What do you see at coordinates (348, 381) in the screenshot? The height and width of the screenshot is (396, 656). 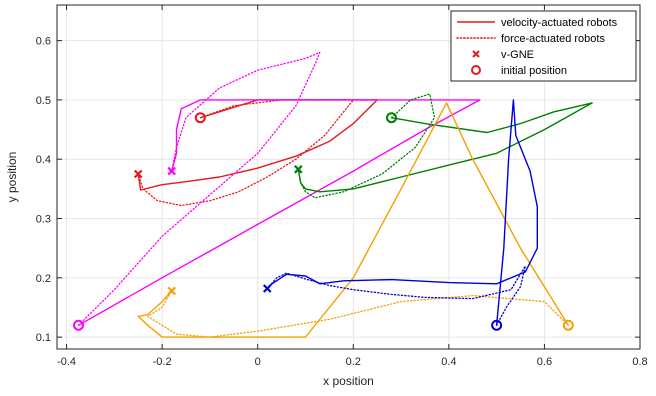 I see `x-axis-title: x position` at bounding box center [348, 381].